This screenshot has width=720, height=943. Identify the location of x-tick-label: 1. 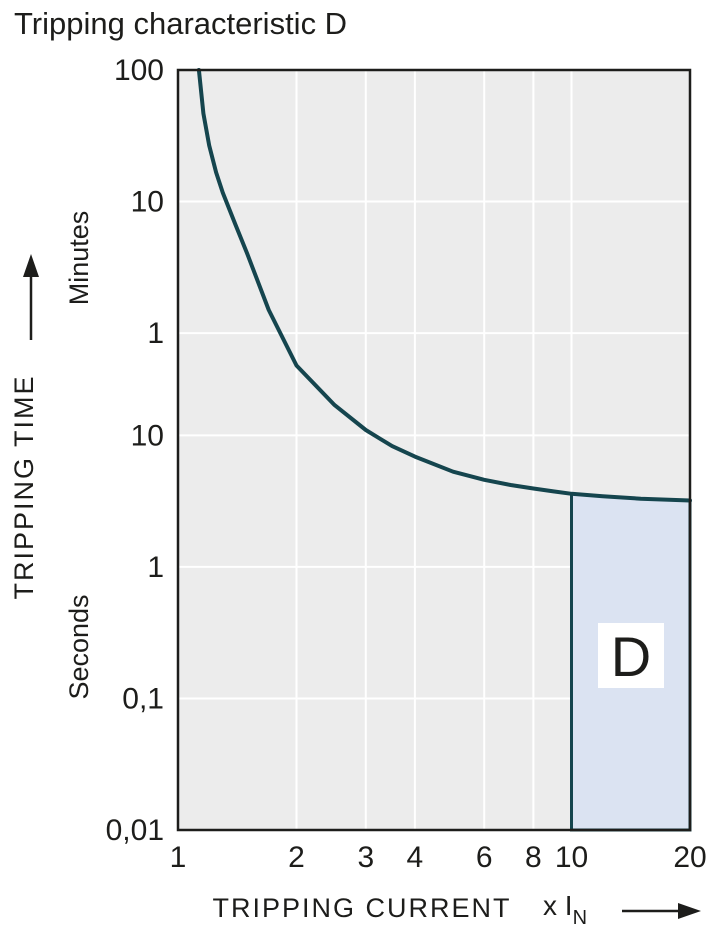
(178, 857).